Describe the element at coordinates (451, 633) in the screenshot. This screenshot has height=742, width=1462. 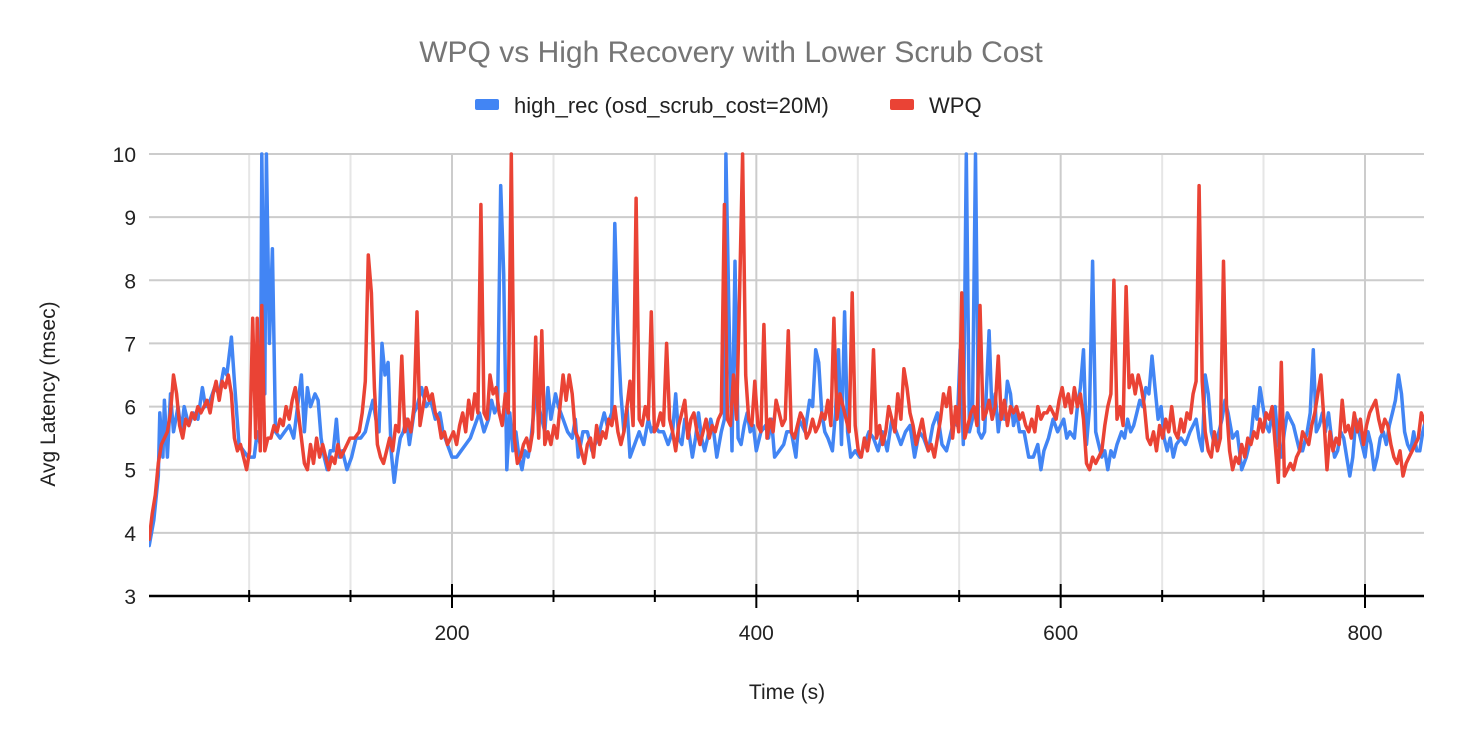
I see `x-tick-label: 200` at that location.